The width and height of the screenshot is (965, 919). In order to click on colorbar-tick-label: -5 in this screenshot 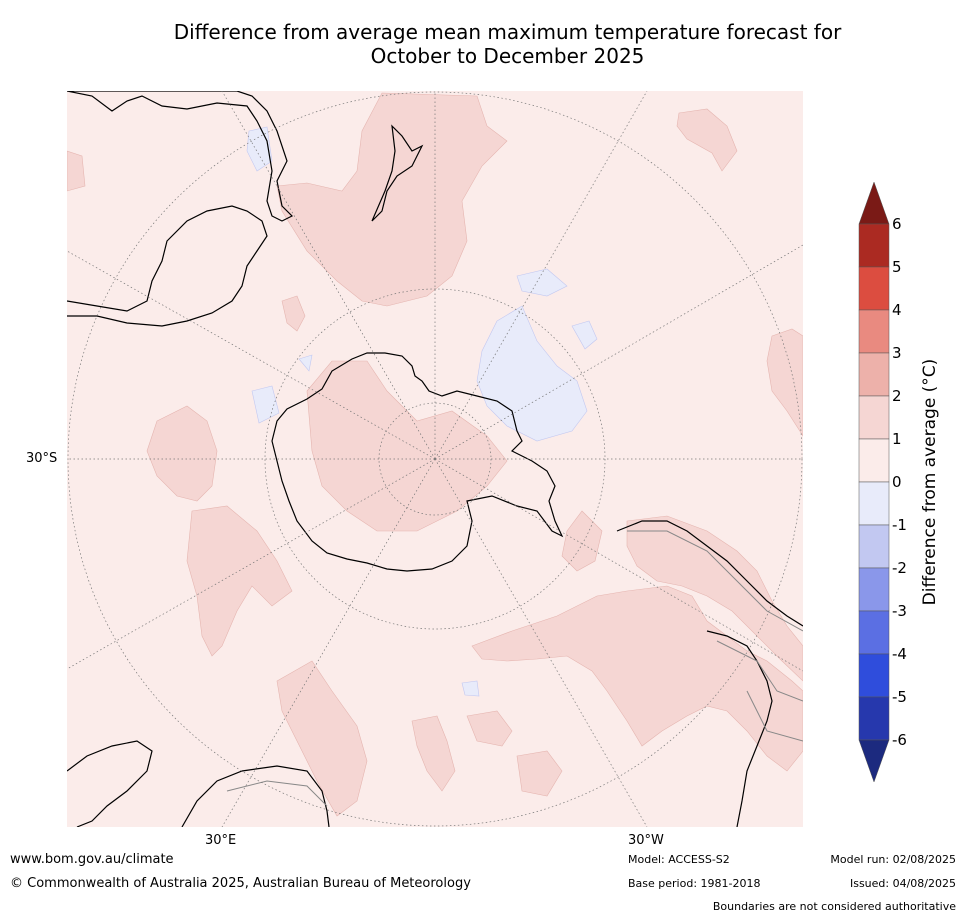, I will do `click(899, 697)`.